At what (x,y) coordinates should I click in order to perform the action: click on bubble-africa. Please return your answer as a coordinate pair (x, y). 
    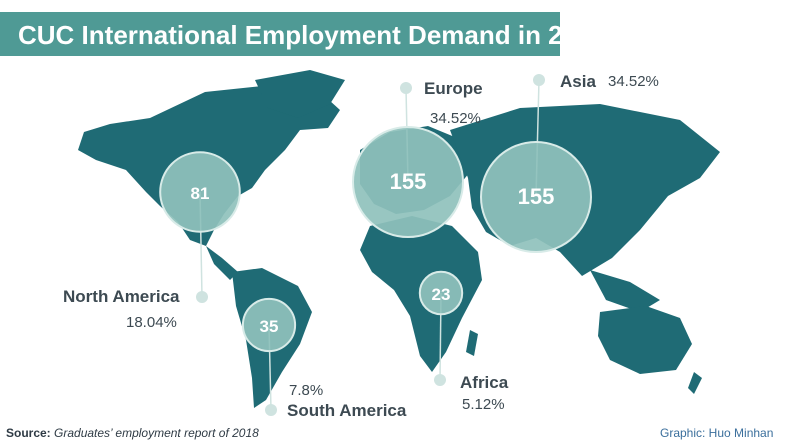
    Looking at the image, I should click on (441, 293).